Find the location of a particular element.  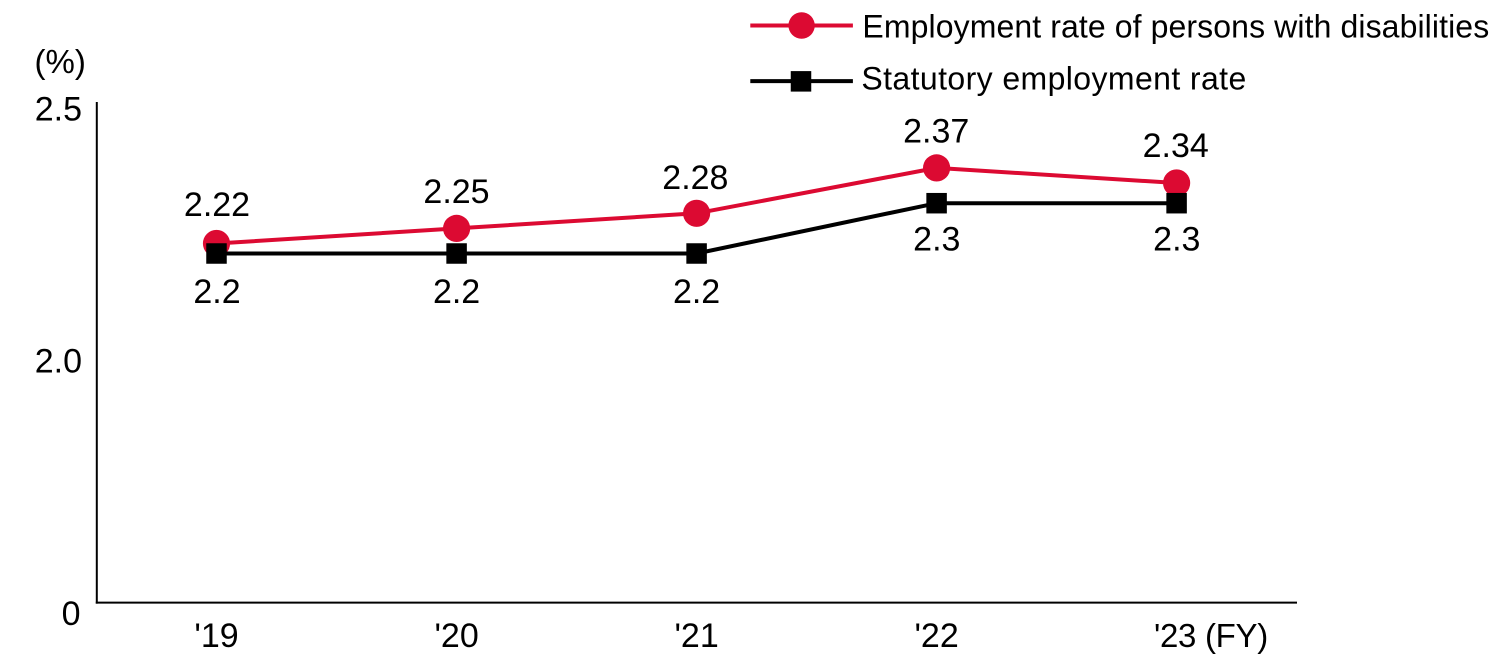

svg-text: 2.37 is located at coordinates (936, 131).